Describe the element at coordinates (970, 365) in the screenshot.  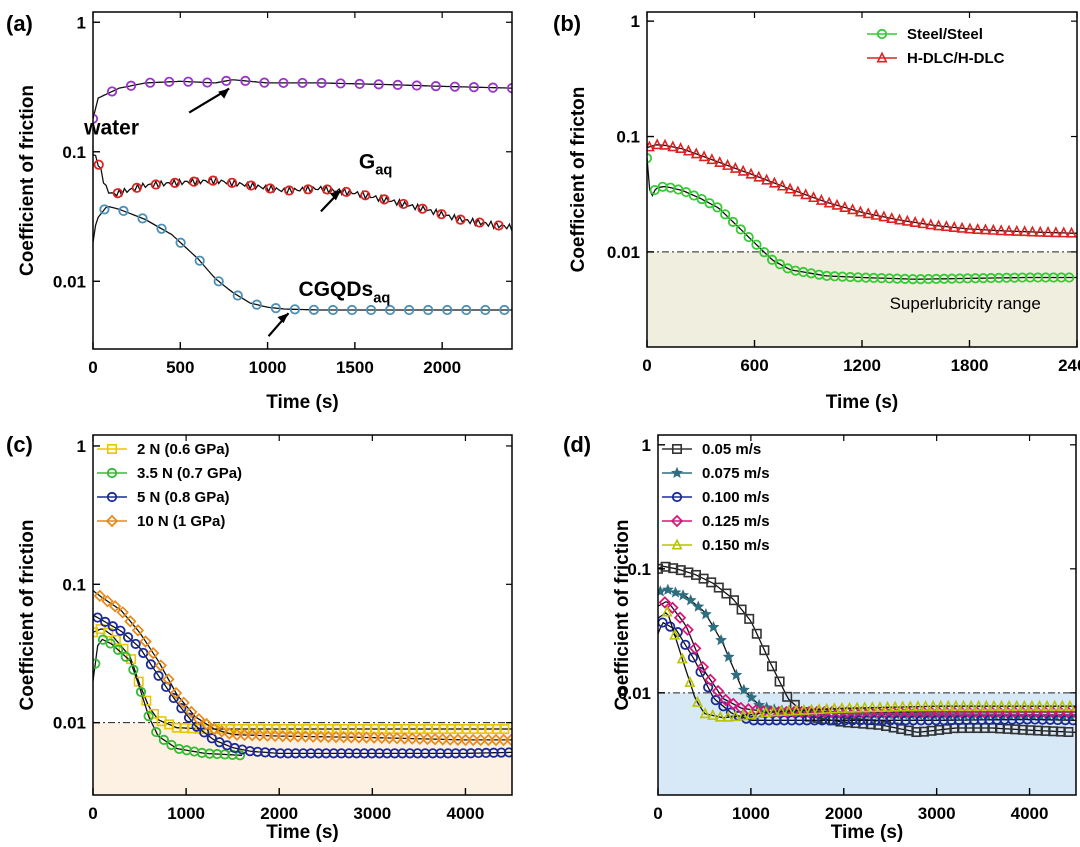
I see `x-tick-label: 1800` at that location.